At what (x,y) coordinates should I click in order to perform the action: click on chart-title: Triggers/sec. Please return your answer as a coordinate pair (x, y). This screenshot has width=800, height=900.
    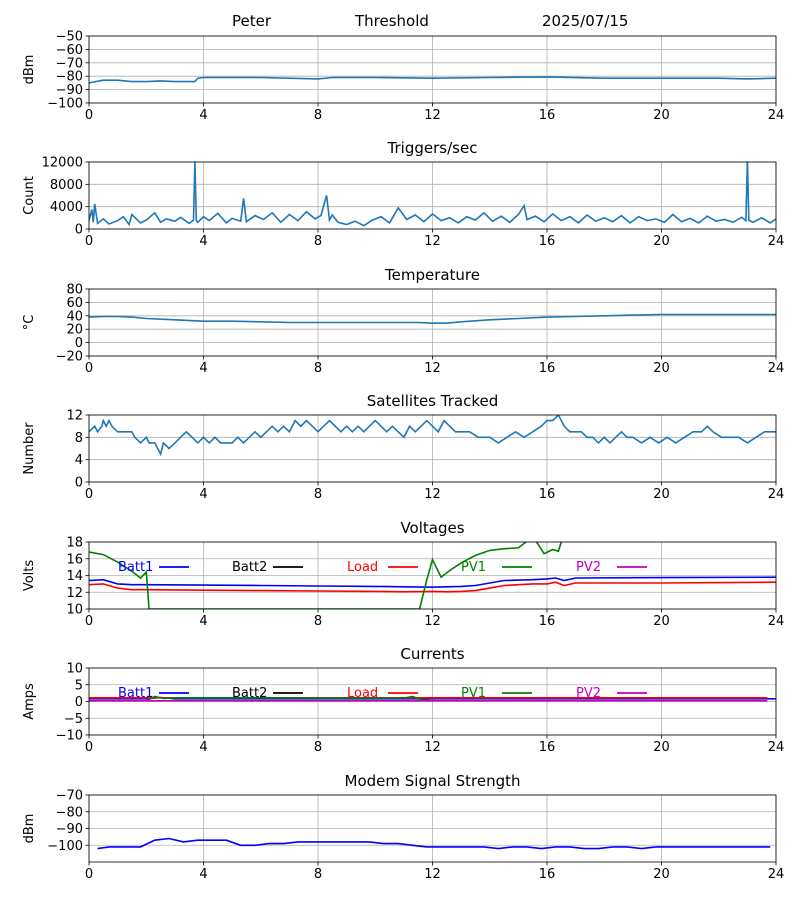
    Looking at the image, I should click on (432, 148).